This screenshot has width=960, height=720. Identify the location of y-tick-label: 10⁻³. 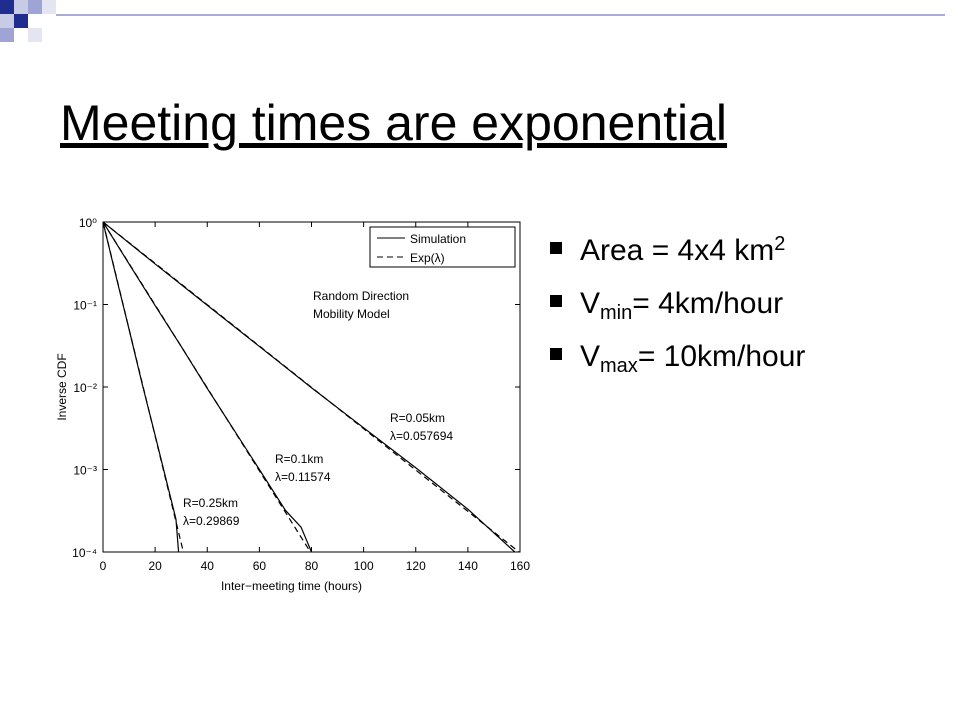
(85, 471).